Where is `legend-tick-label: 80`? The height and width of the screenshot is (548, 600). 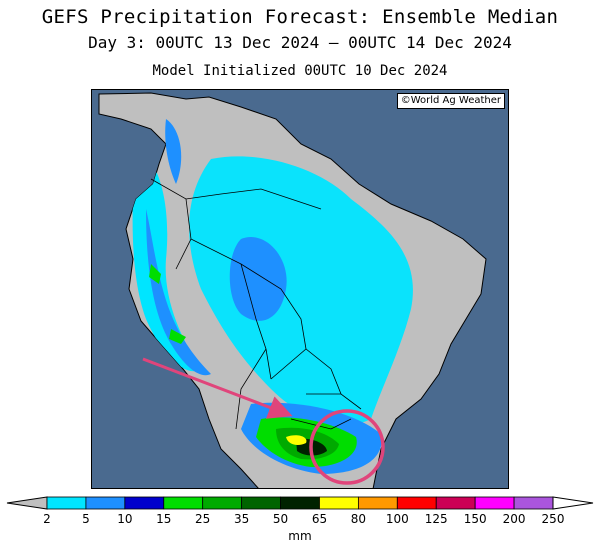 legend-tick-label: 80 is located at coordinates (358, 519).